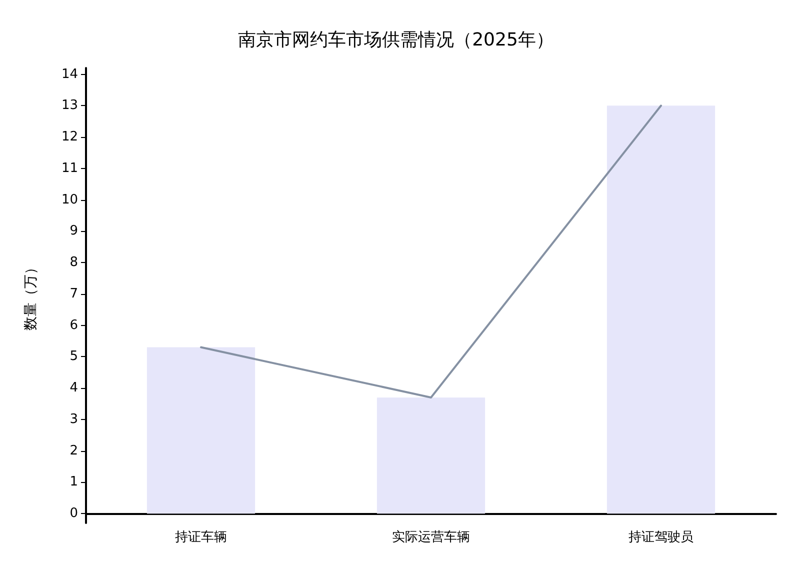  What do you see at coordinates (74, 294) in the screenshot?
I see `y-tick-label: 7` at bounding box center [74, 294].